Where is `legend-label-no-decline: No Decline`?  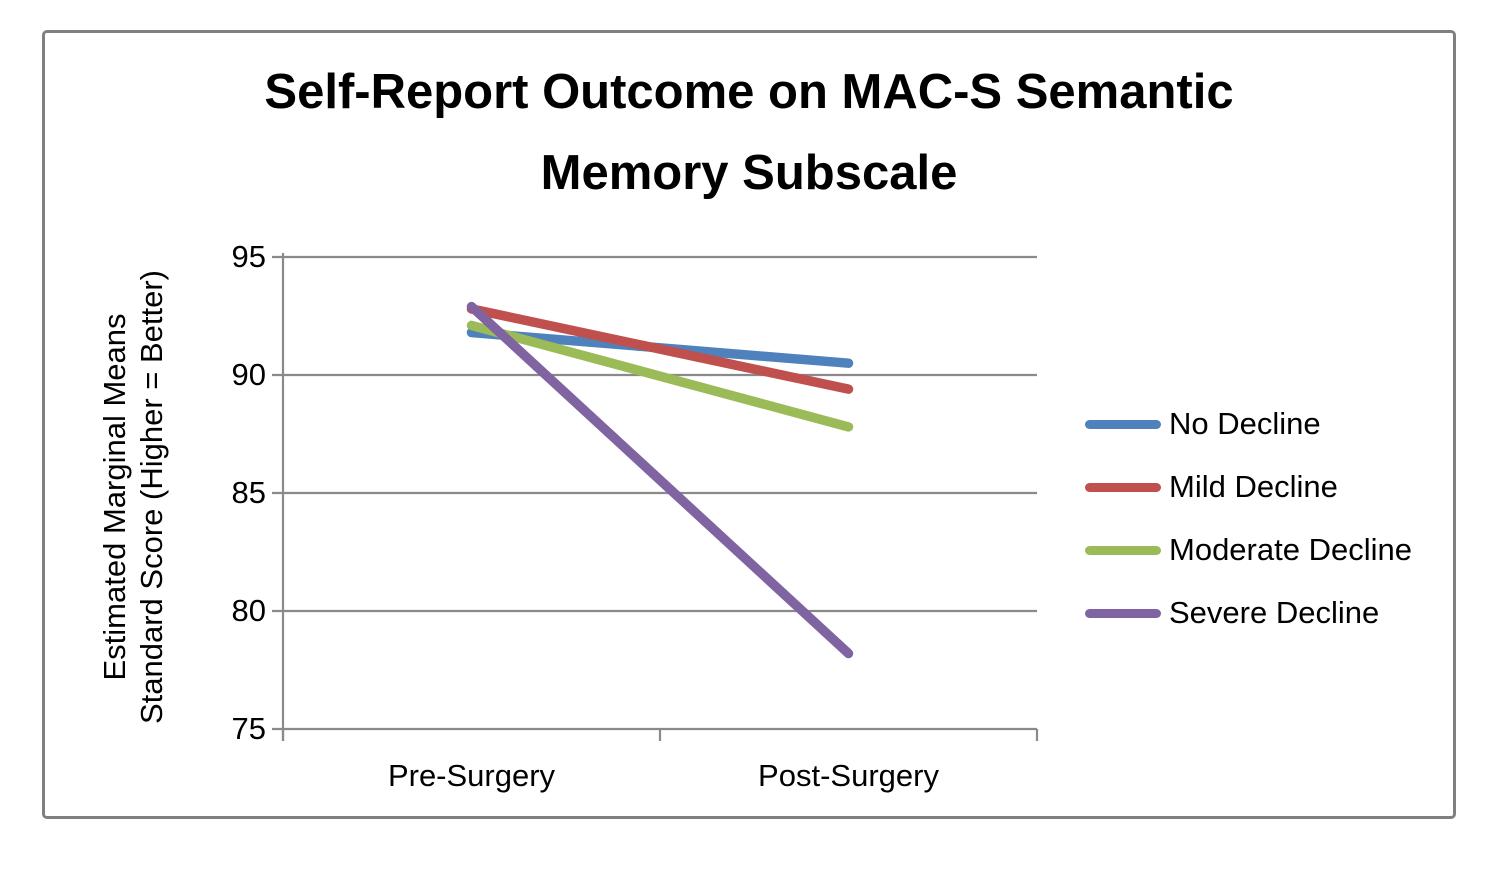
legend-label-no-decline: No Decline is located at coordinates (1245, 423).